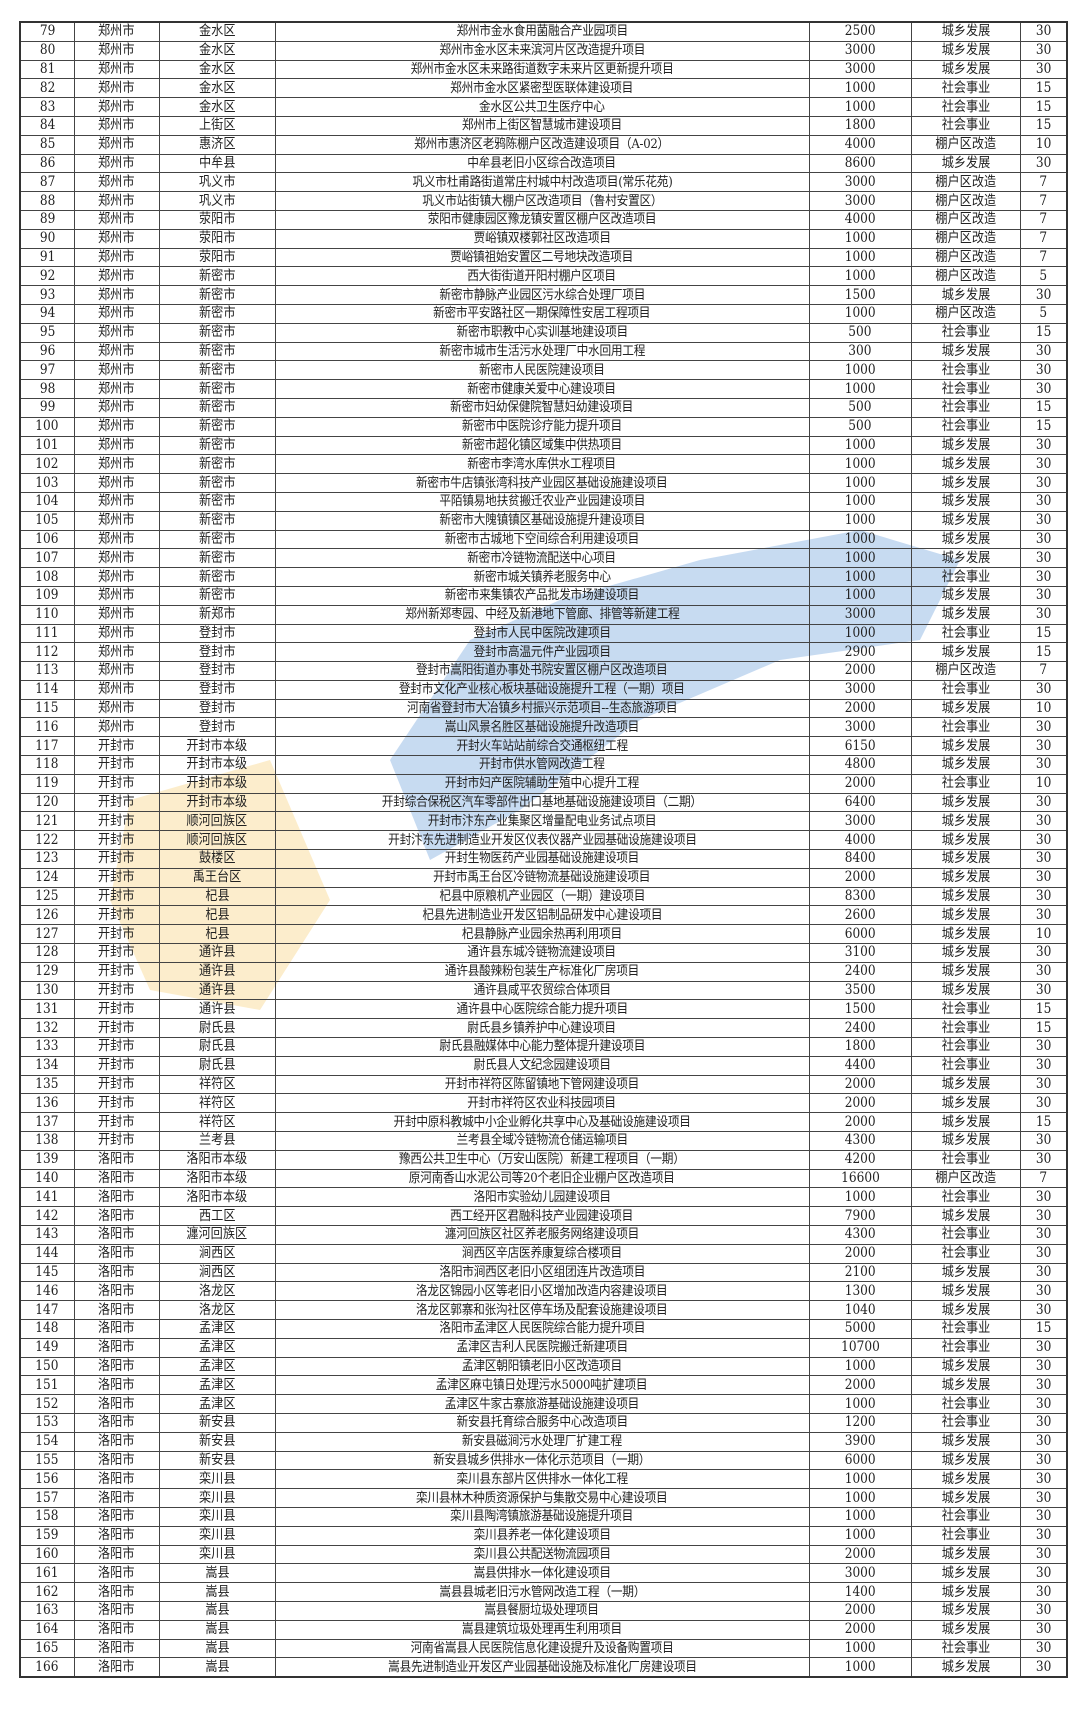 The height and width of the screenshot is (1725, 1080). Describe the element at coordinates (542, 972) in the screenshot. I see `project-name-cell-text: 通许县酸辣粉包装生产标准化厂房项目` at that location.